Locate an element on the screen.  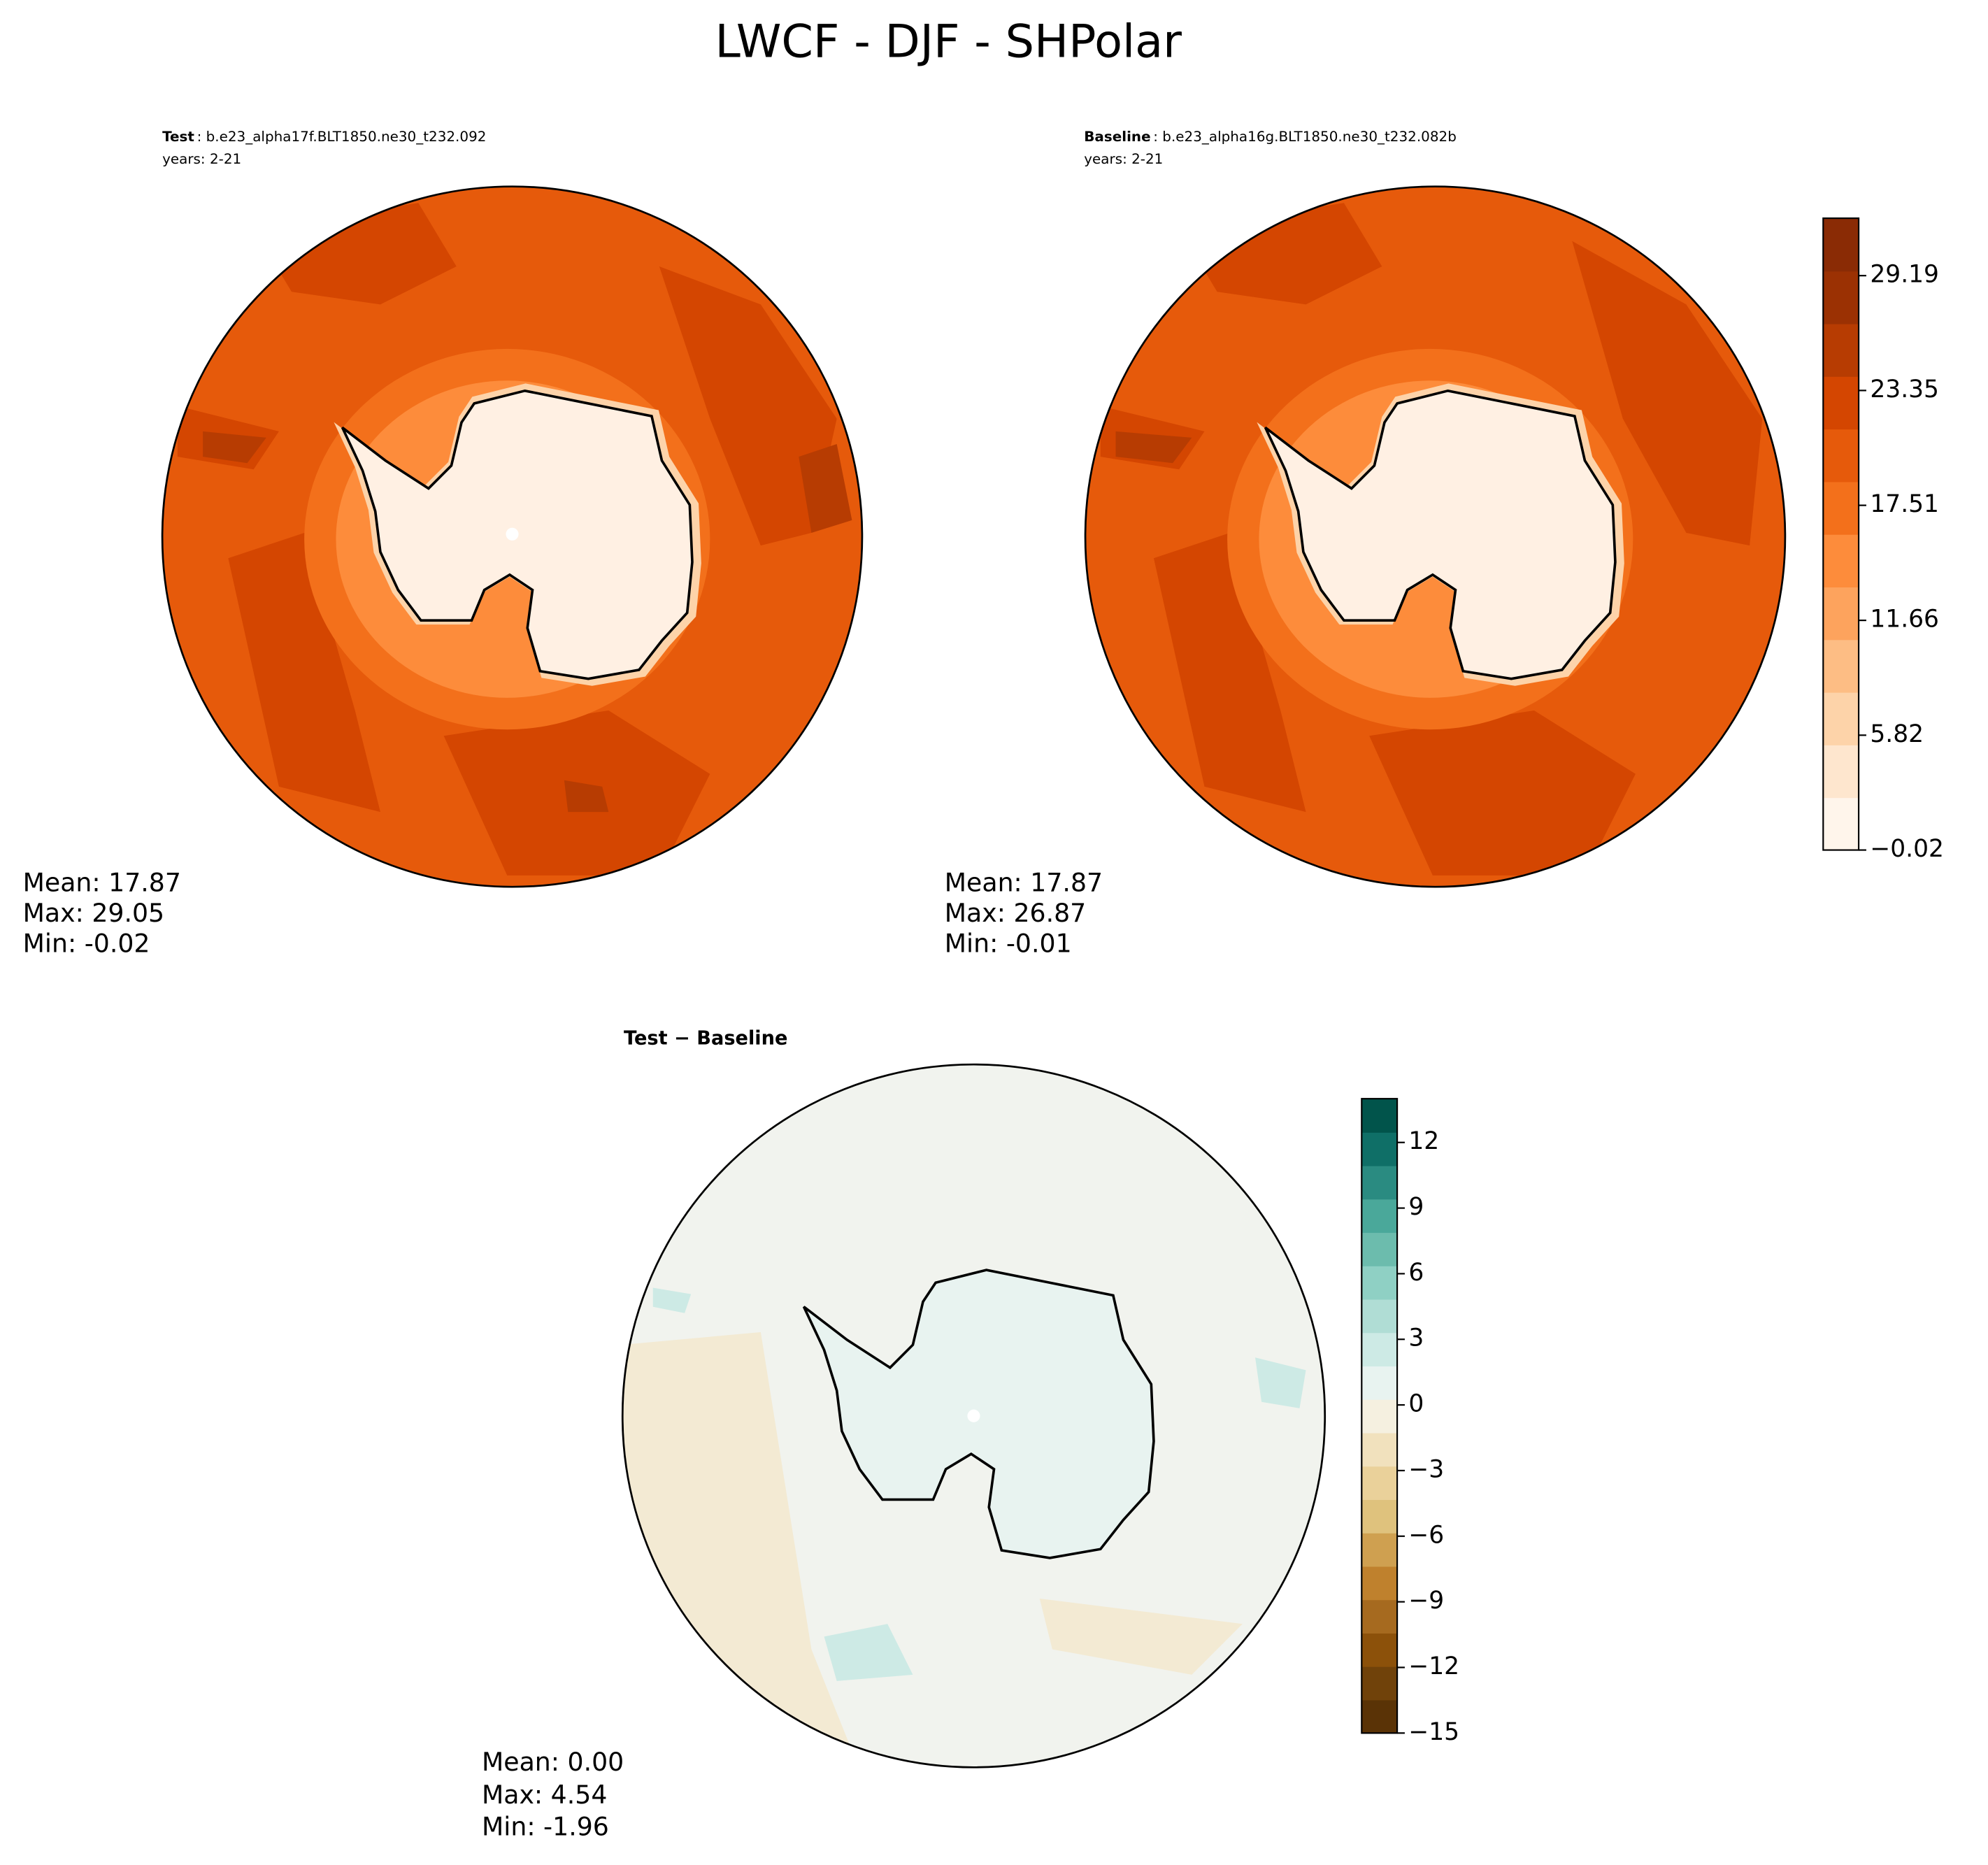
stat: Max: 29.05 is located at coordinates (93, 913).